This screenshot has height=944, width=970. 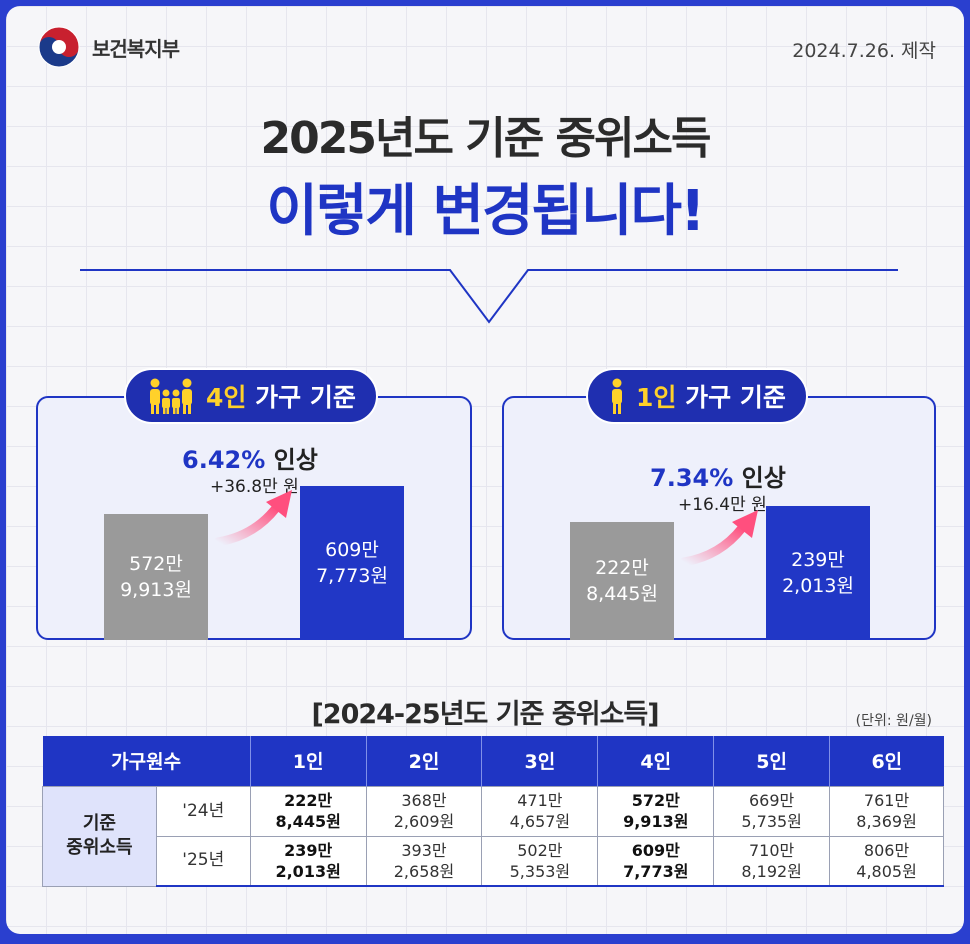 What do you see at coordinates (656, 397) in the screenshot?
I see `household-size: 1인` at bounding box center [656, 397].